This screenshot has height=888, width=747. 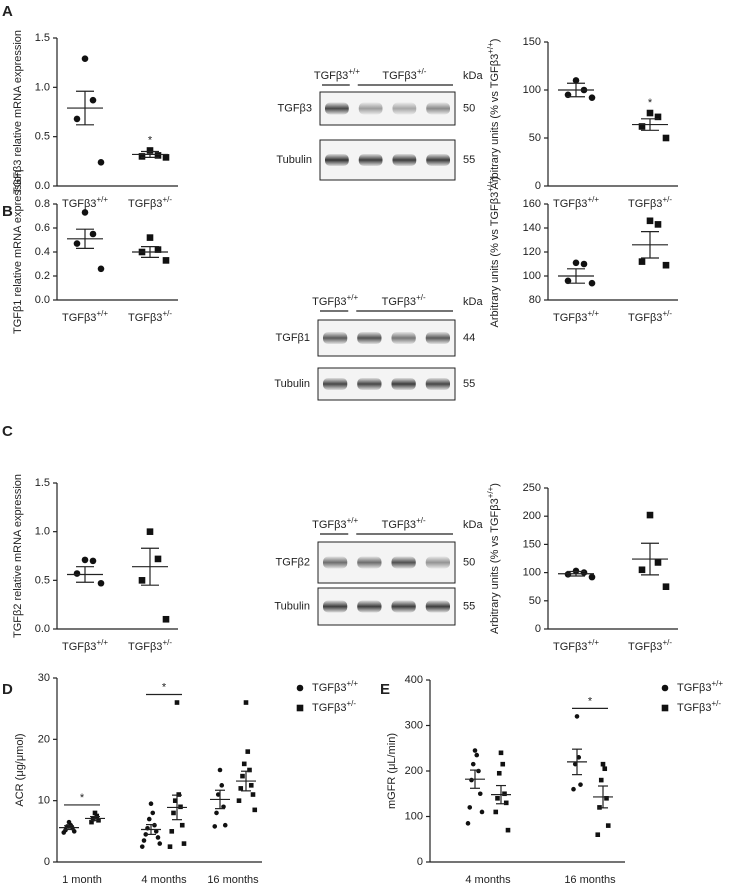 What do you see at coordinates (164, 880) in the screenshot?
I see `x-tick-label: 4 months` at bounding box center [164, 880].